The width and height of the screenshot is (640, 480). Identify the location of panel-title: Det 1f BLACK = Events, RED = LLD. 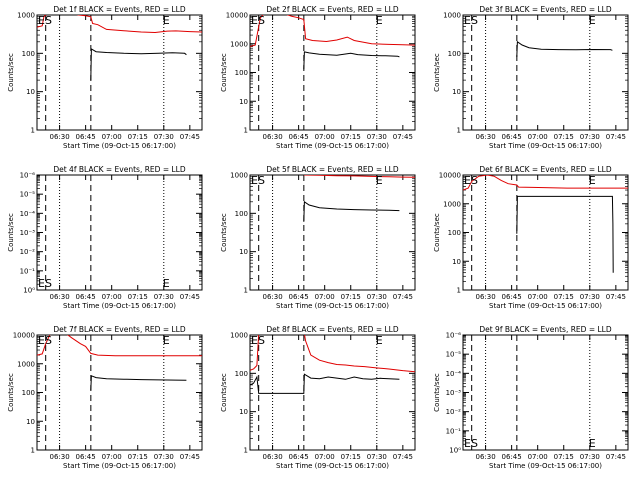
(119, 9).